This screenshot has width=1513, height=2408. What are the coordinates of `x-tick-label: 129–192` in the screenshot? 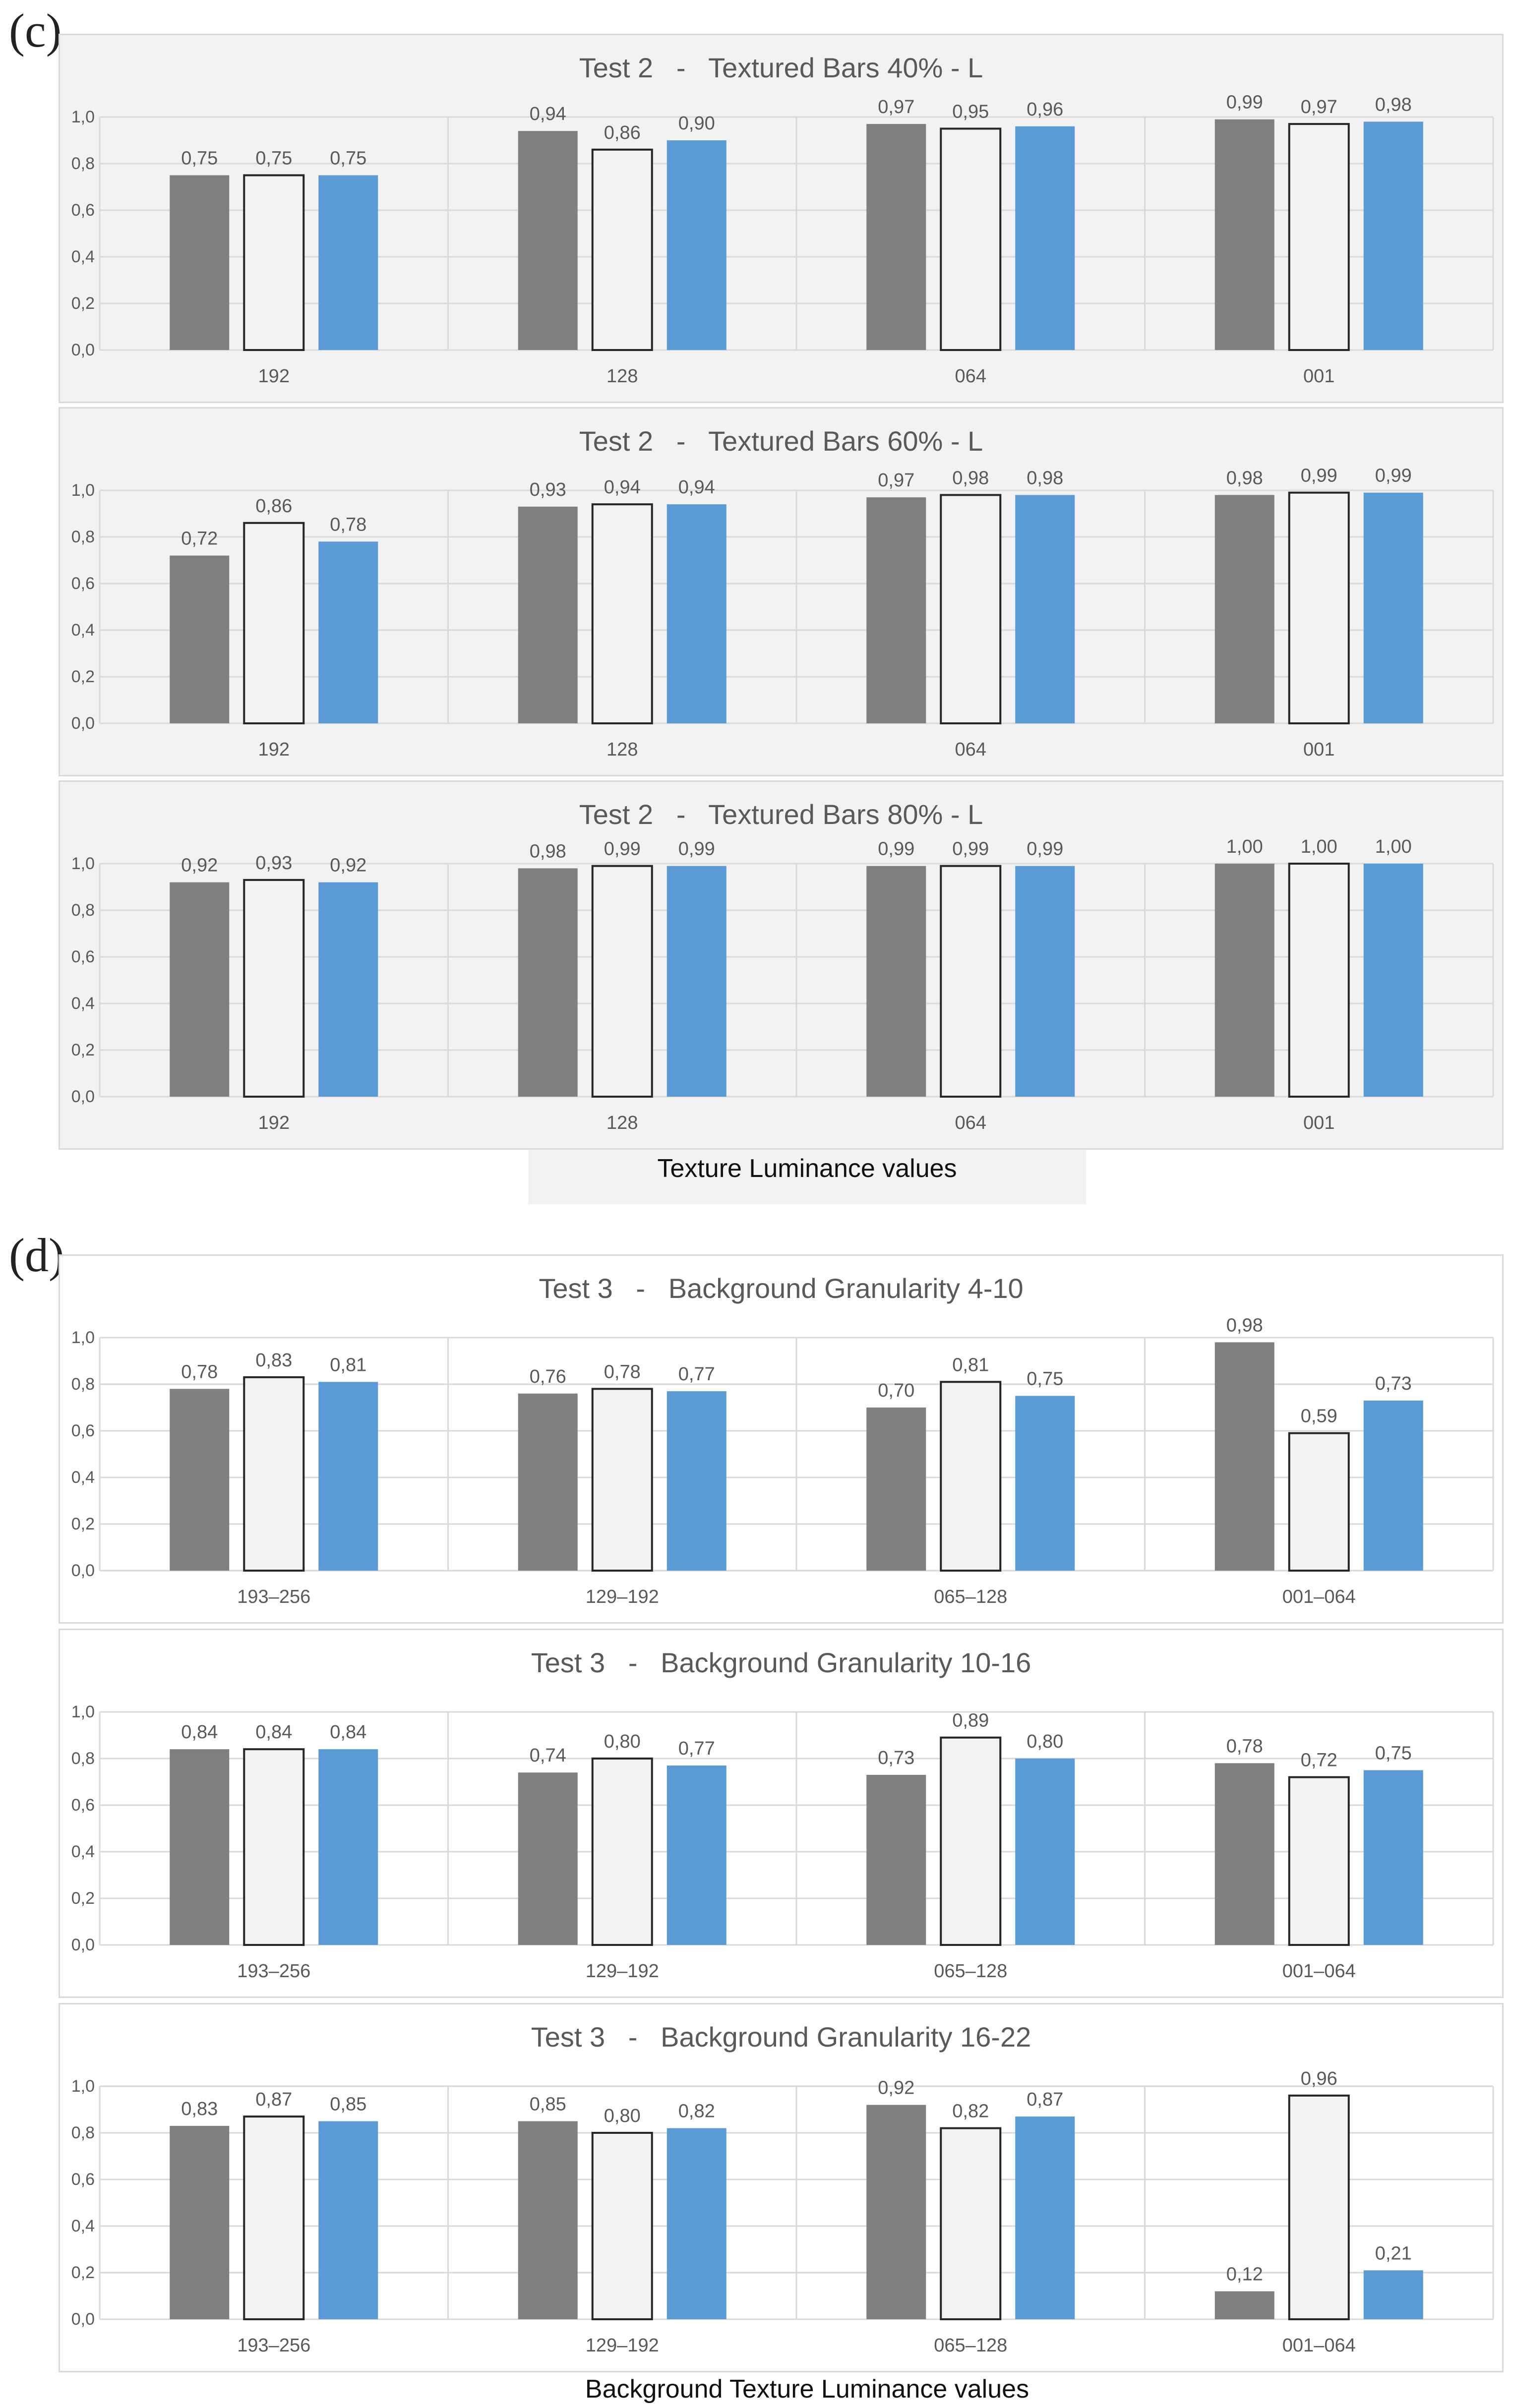 It's located at (622, 1596).